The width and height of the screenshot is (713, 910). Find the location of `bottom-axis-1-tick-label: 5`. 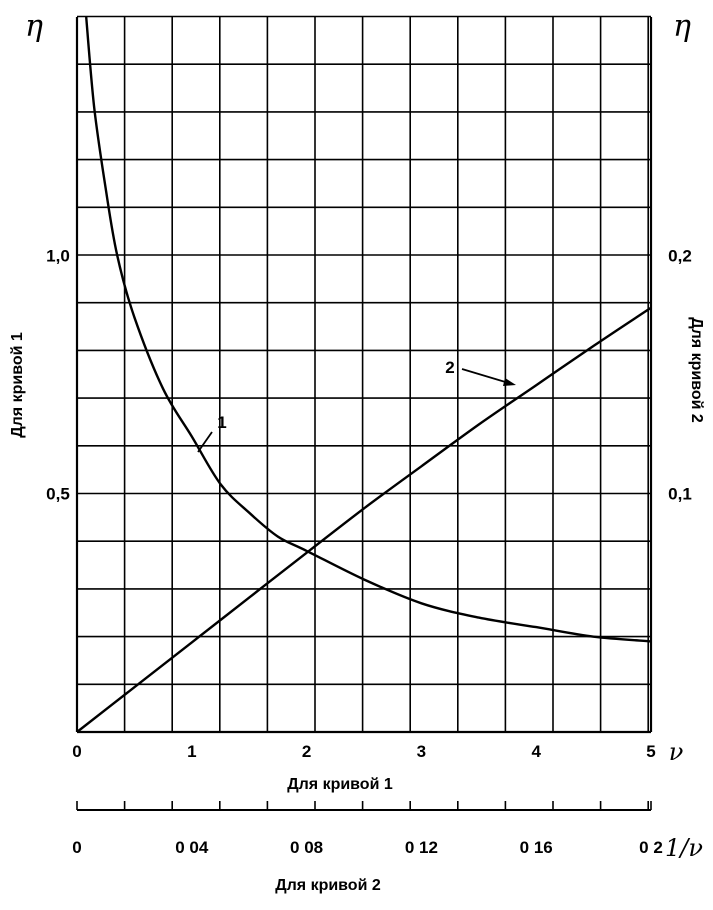

bottom-axis-1-tick-label: 5 is located at coordinates (650, 751).